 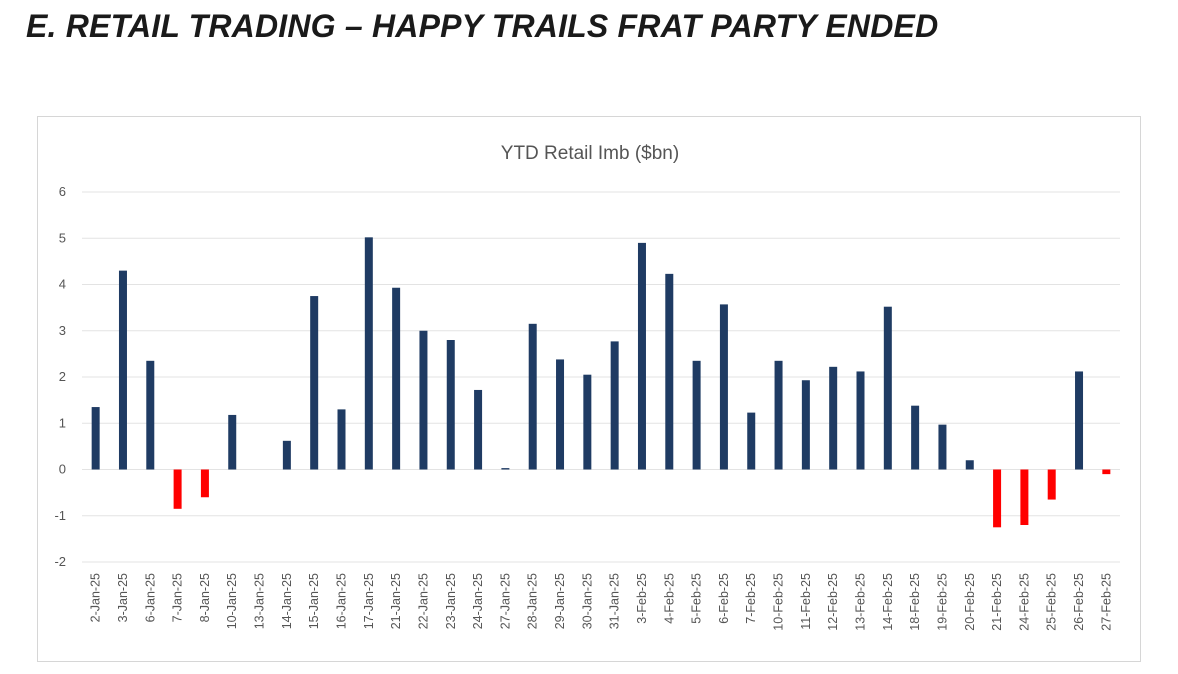 What do you see at coordinates (642, 598) in the screenshot?
I see `x-tick-label: 3-Feb-25` at bounding box center [642, 598].